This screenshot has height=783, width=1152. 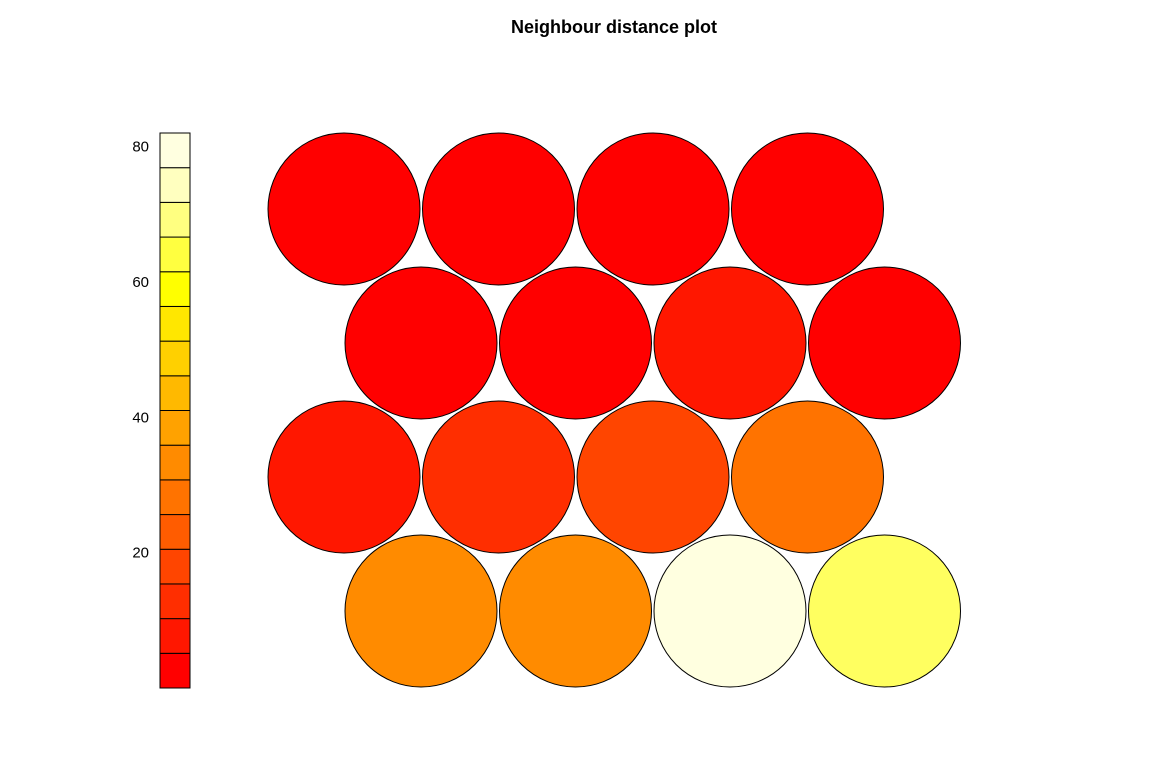 What do you see at coordinates (614, 27) in the screenshot?
I see `chart-title: Neighbour distance plot` at bounding box center [614, 27].